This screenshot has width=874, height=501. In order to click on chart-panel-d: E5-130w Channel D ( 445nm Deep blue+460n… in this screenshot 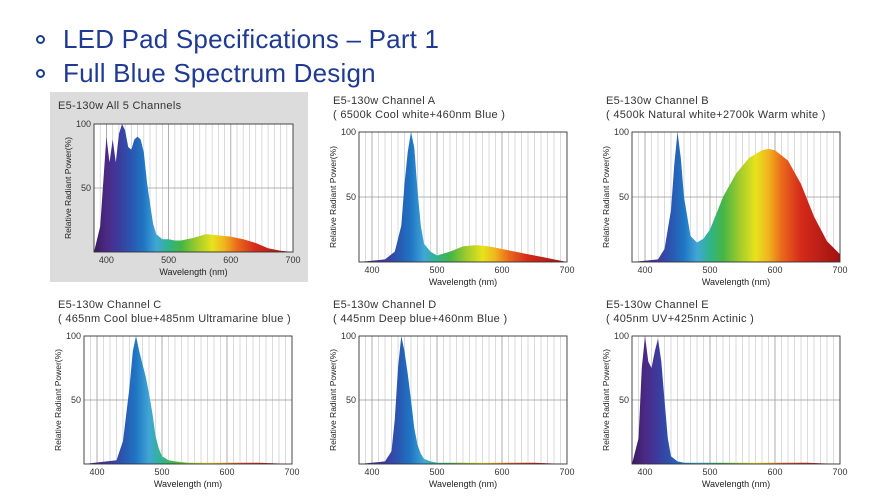, I will do `click(454, 396)`.